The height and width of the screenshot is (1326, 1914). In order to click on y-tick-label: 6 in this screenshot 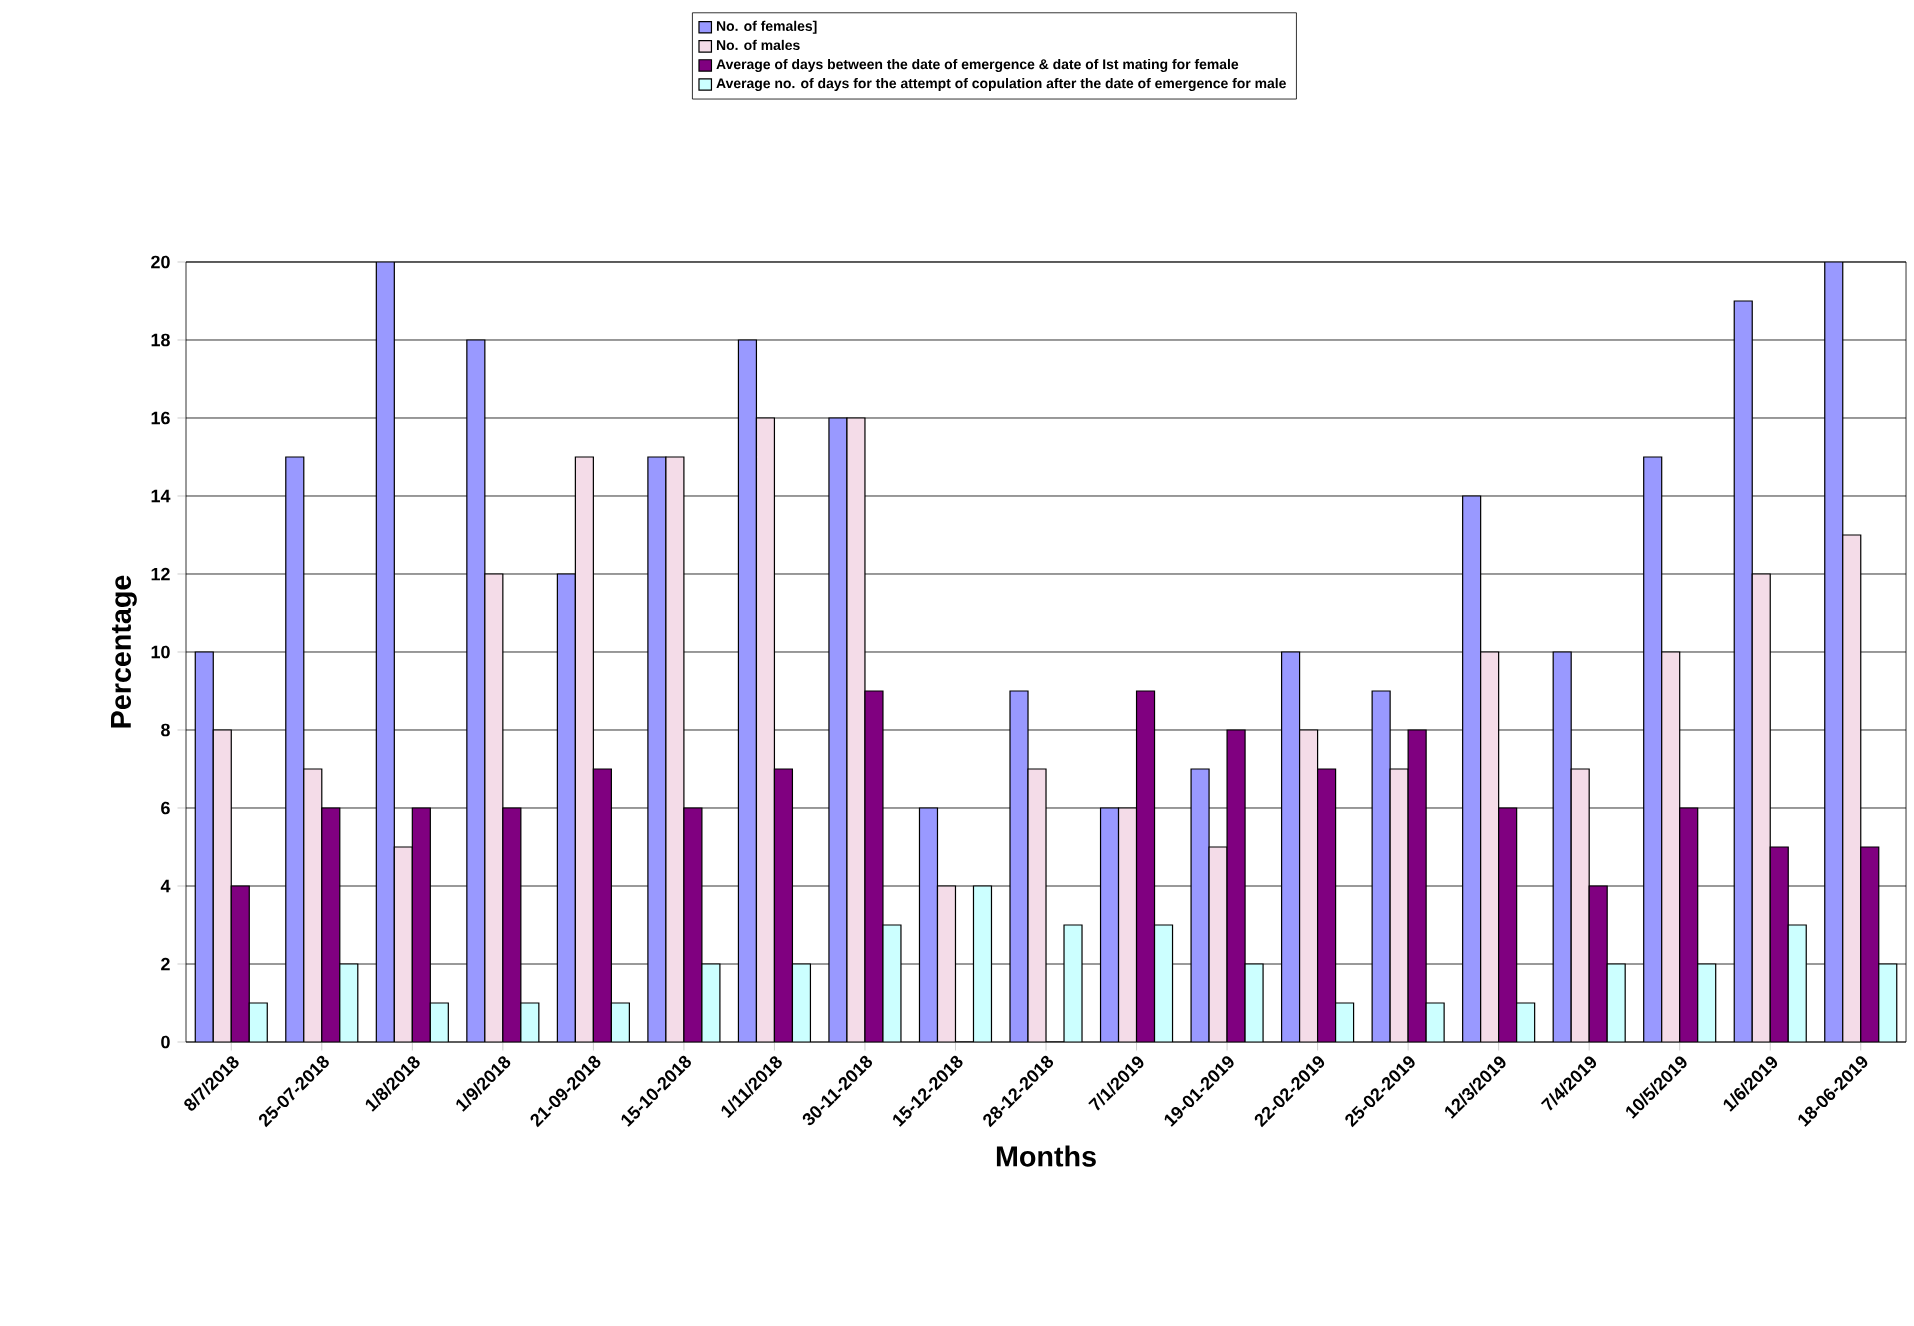, I will do `click(165, 808)`.